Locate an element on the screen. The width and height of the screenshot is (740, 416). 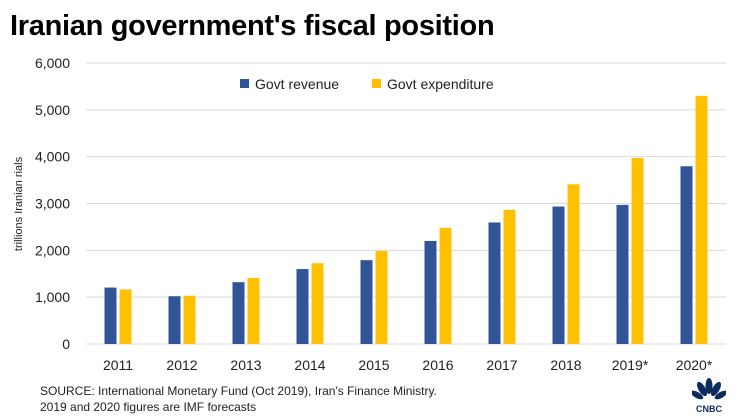
x-tick-label: 2017 is located at coordinates (501, 365).